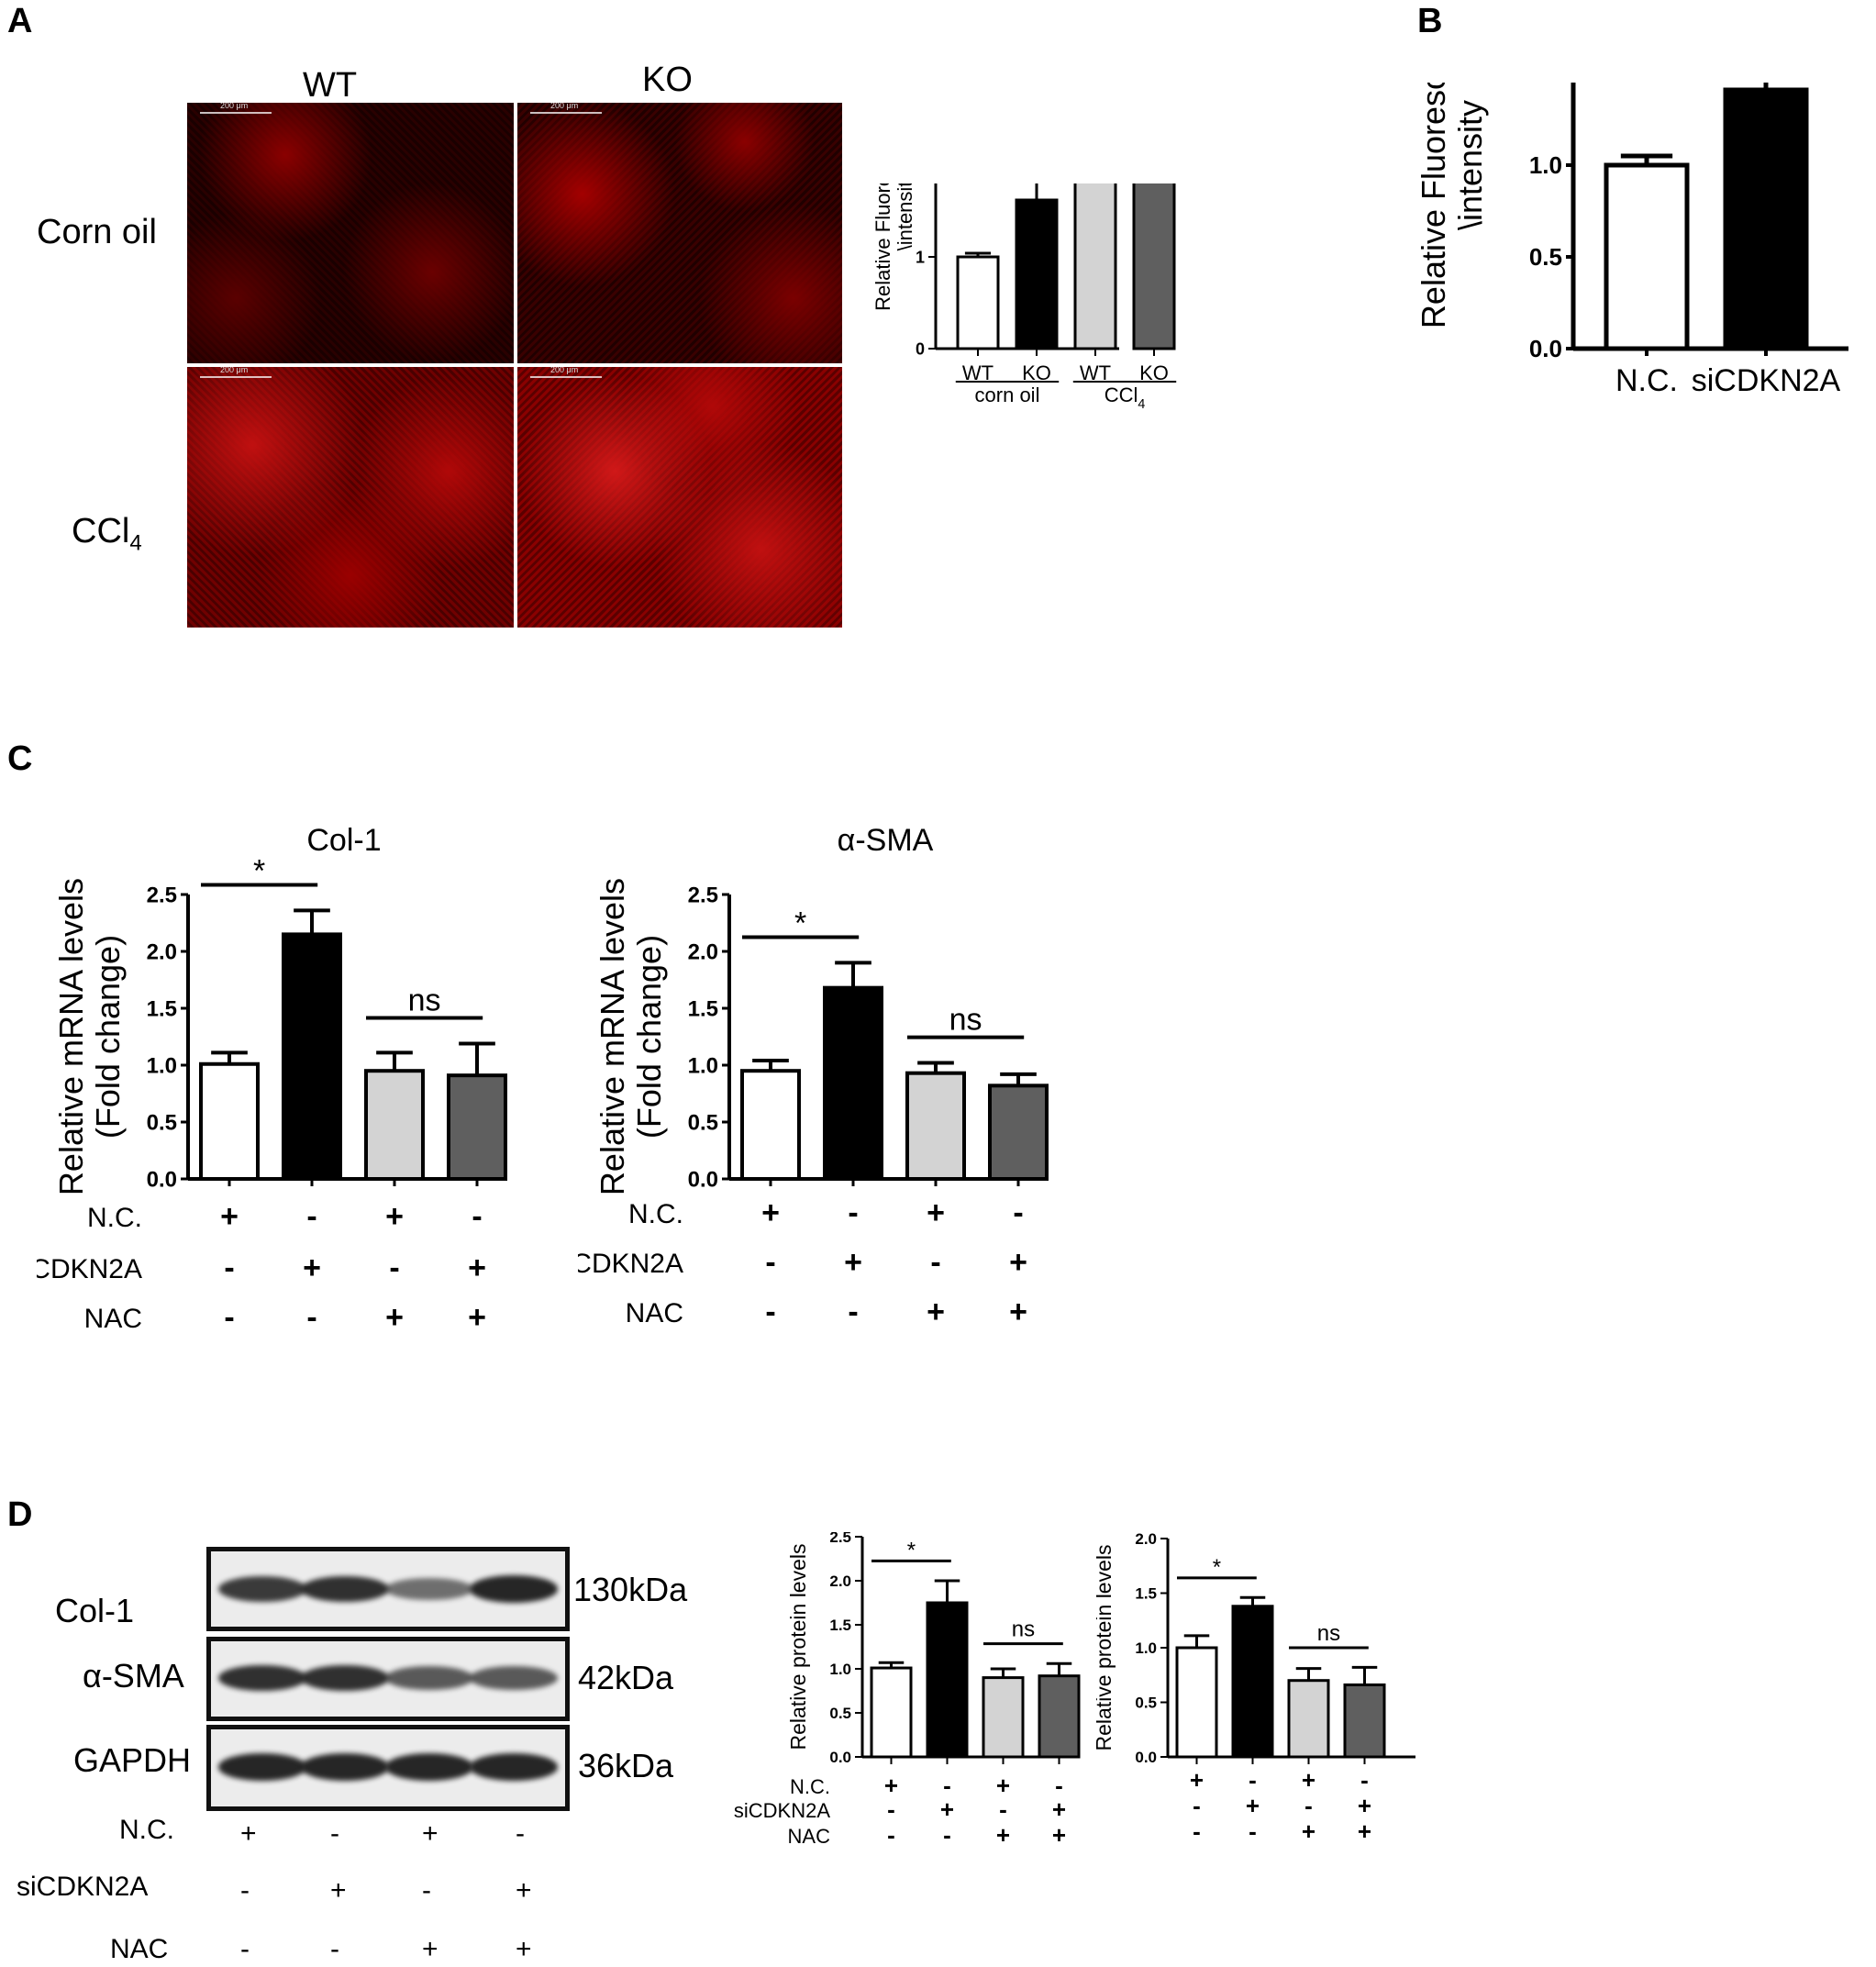 Image resolution: width=1876 pixels, height=1967 pixels. What do you see at coordinates (344, 840) in the screenshot?
I see `chart-title: Col-1` at bounding box center [344, 840].